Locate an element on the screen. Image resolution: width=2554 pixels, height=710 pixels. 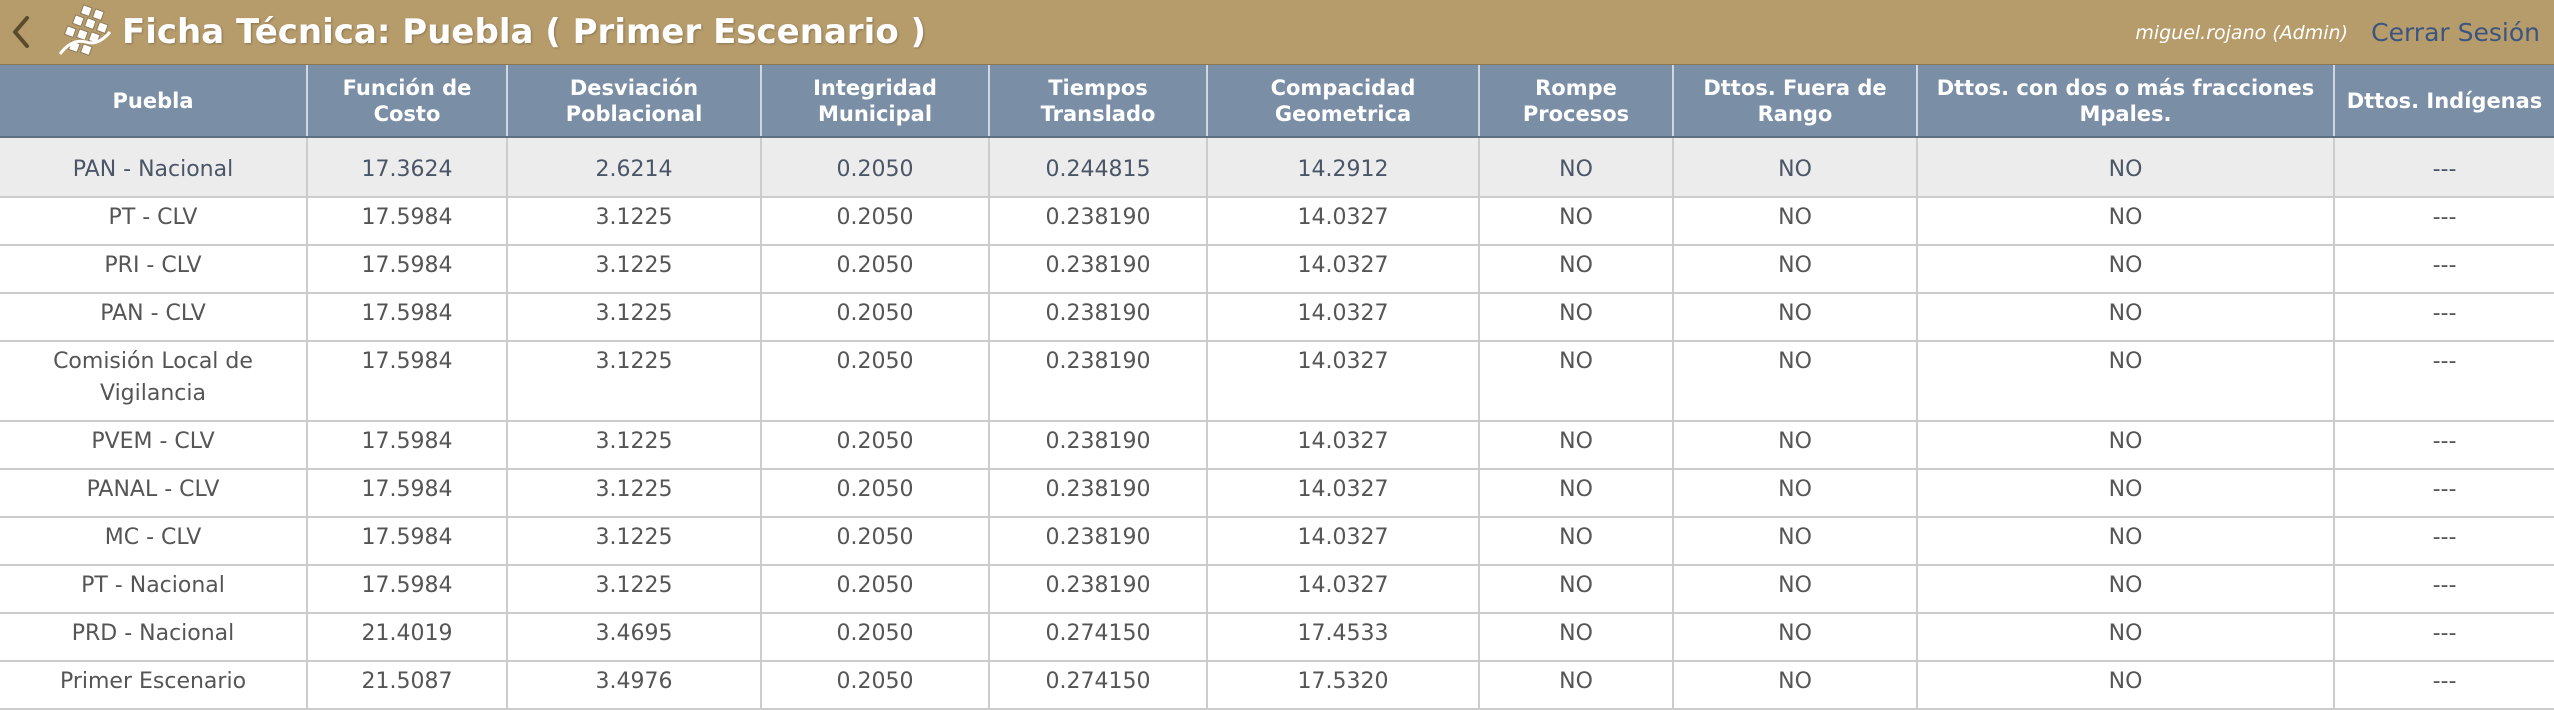
cell-puebla: Primer Escenario is located at coordinates (154, 685).